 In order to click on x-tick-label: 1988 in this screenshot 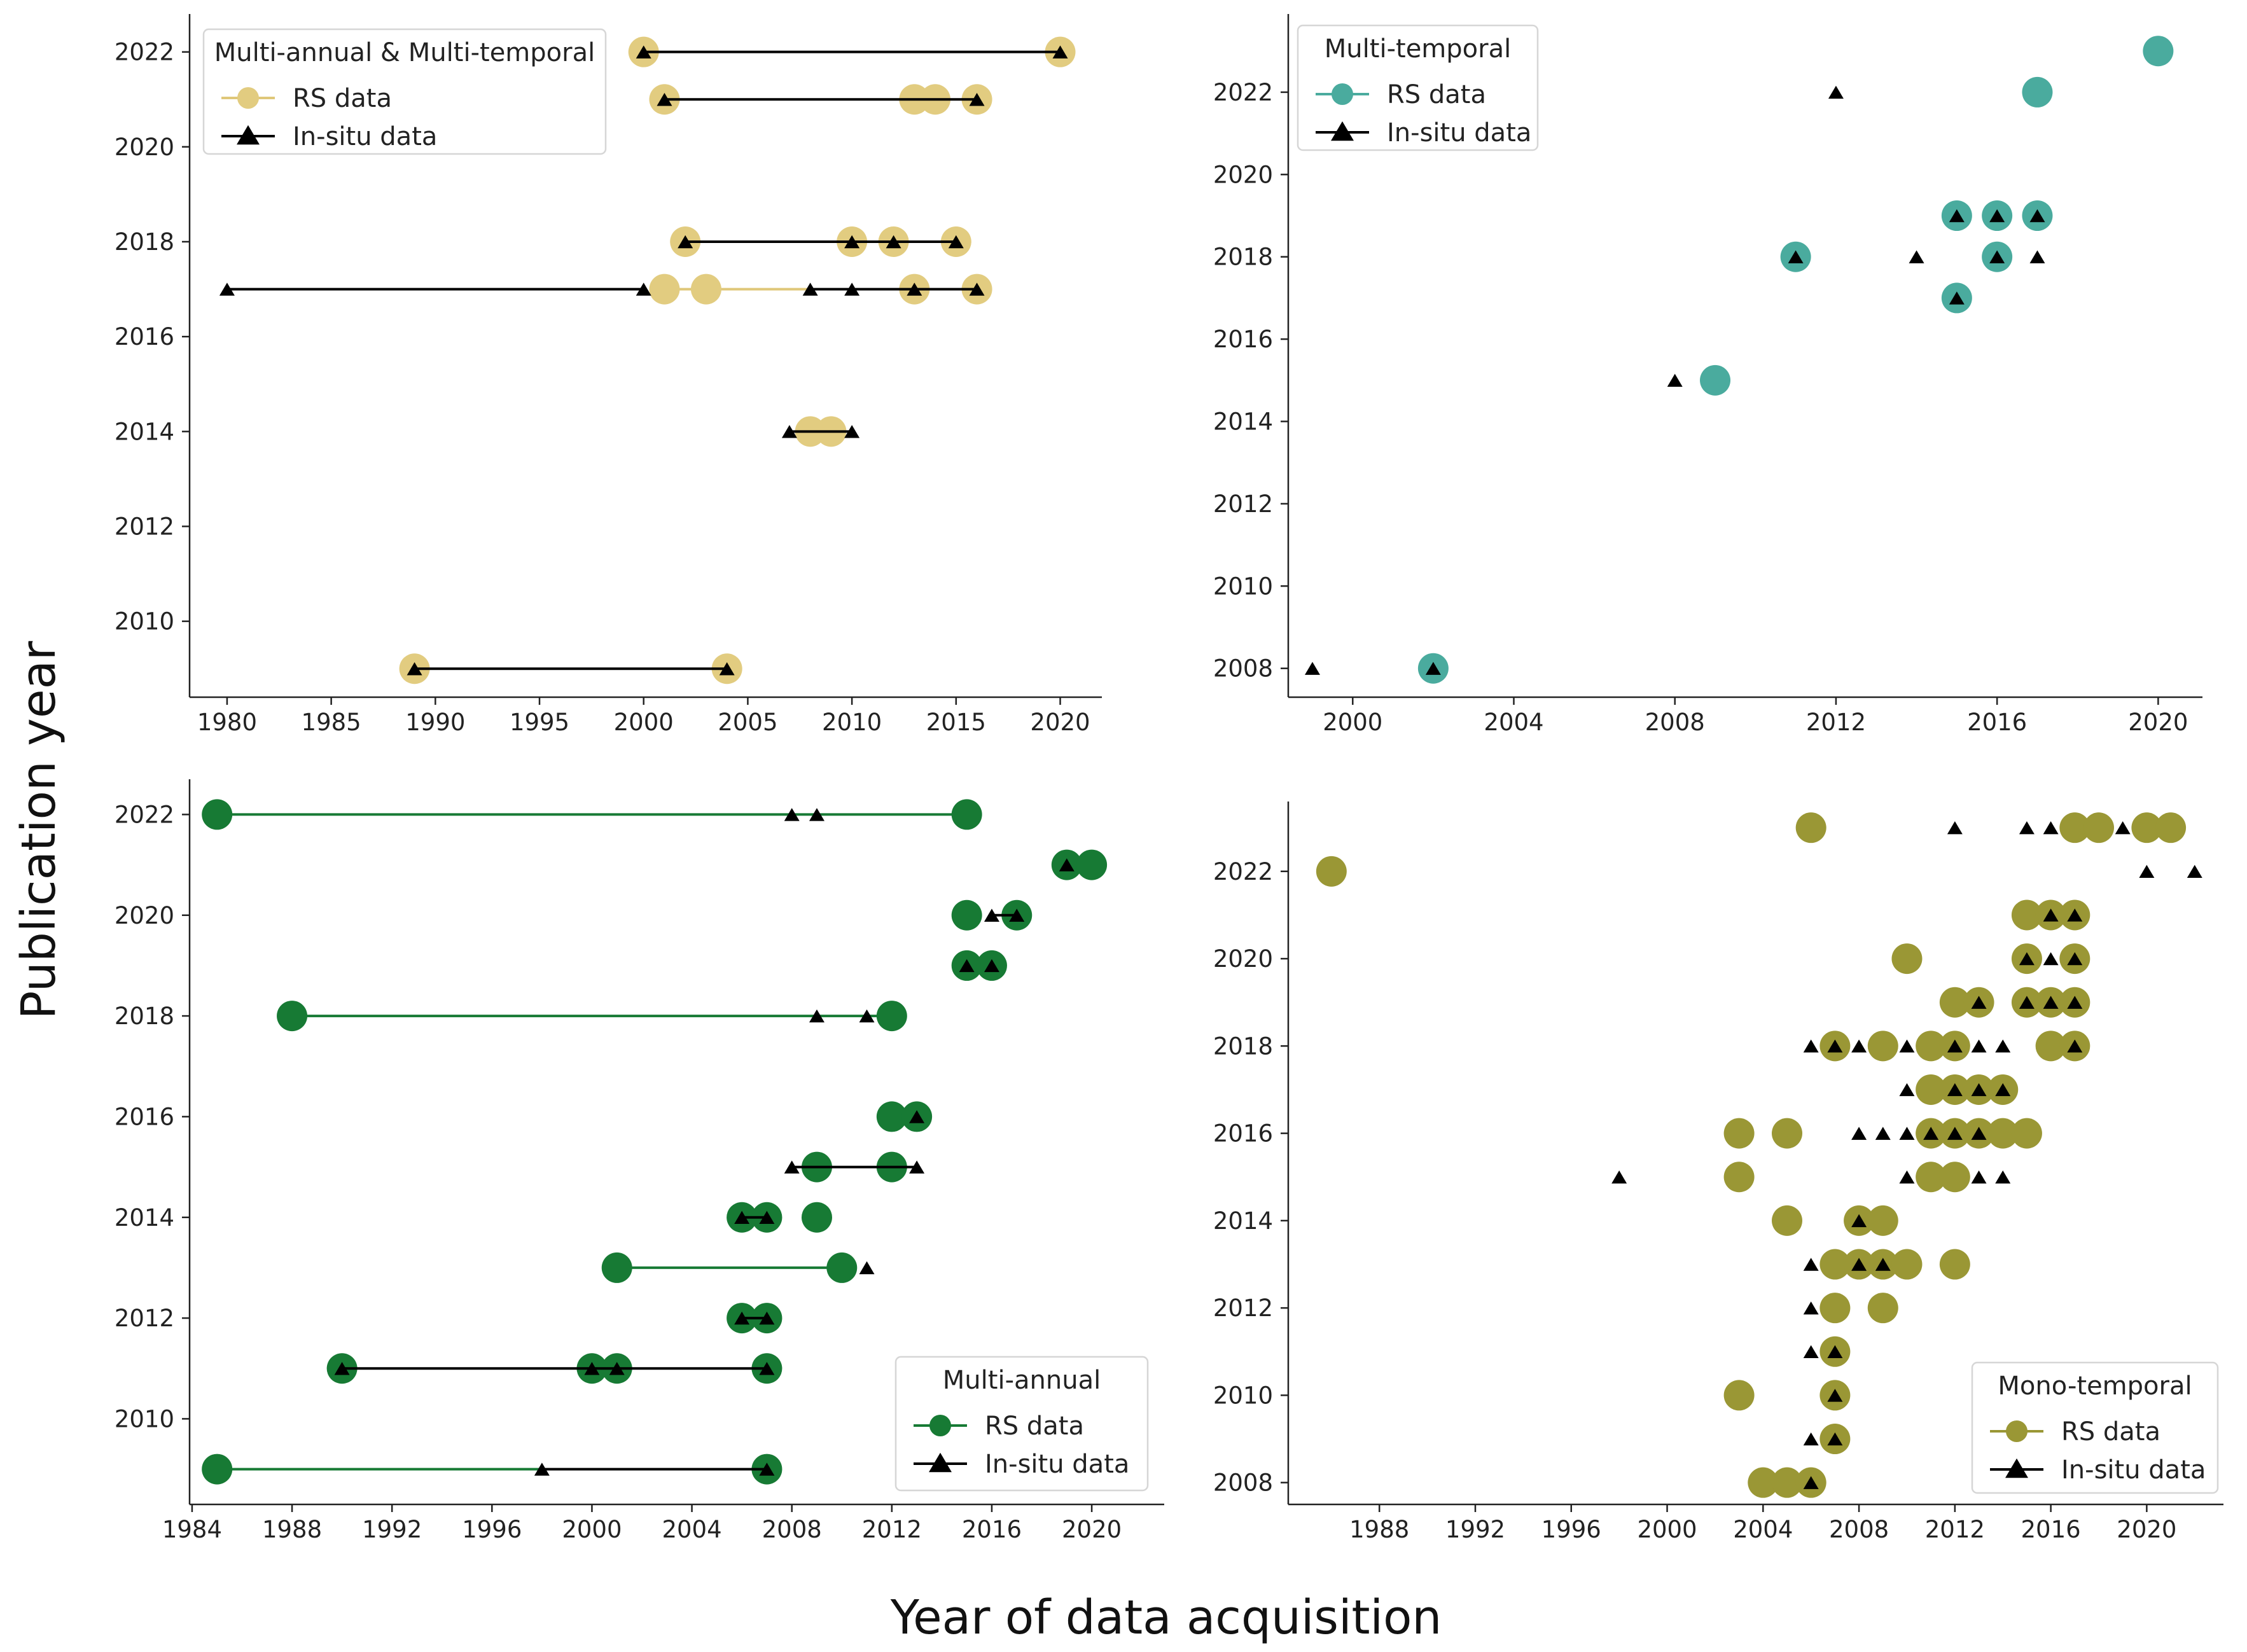, I will do `click(1379, 1529)`.